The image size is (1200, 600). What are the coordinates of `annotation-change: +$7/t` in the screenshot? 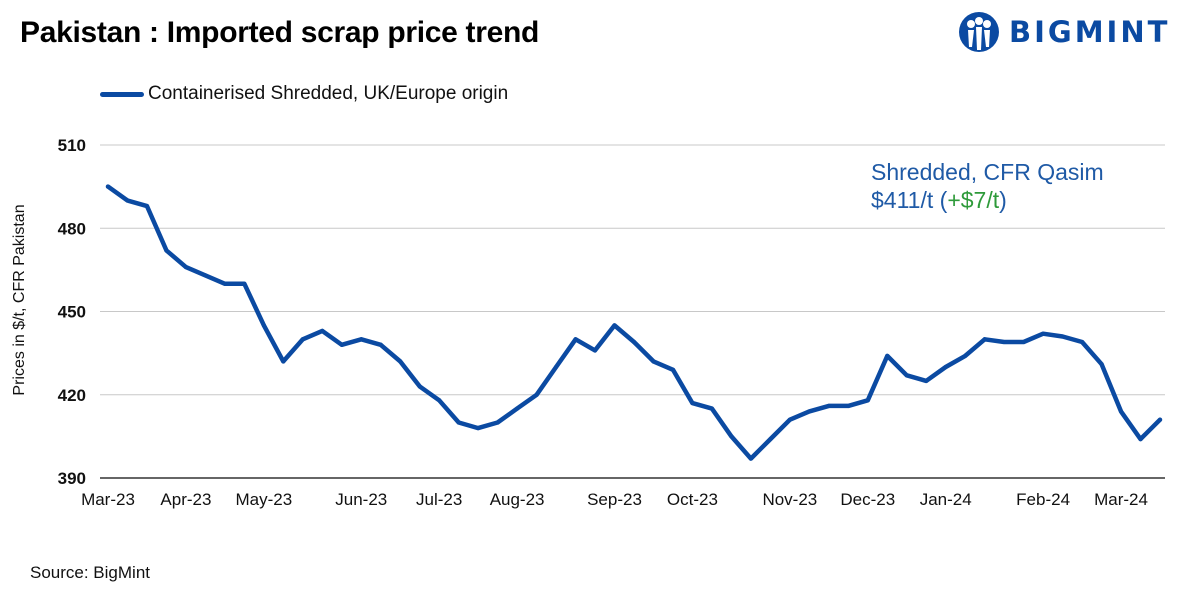 It's located at (973, 200).